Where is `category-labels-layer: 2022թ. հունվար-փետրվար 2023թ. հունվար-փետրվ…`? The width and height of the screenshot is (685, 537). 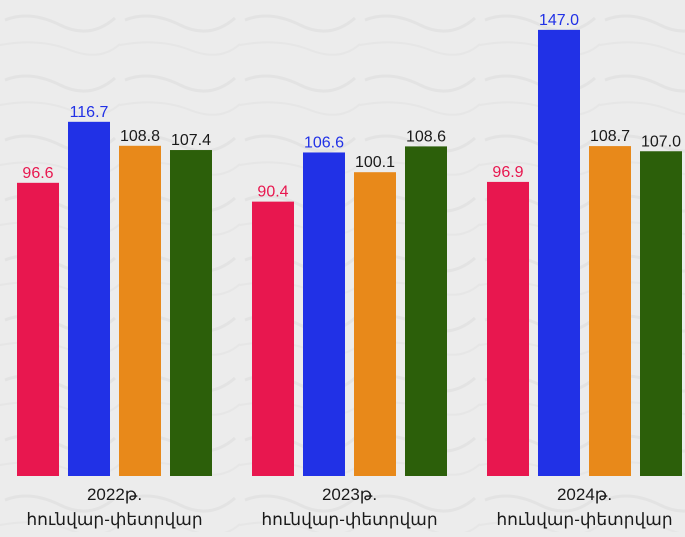
category-labels-layer: 2022թ. հունվար-փետրվար 2023թ. հունվար-փետրվ… is located at coordinates (349, 507).